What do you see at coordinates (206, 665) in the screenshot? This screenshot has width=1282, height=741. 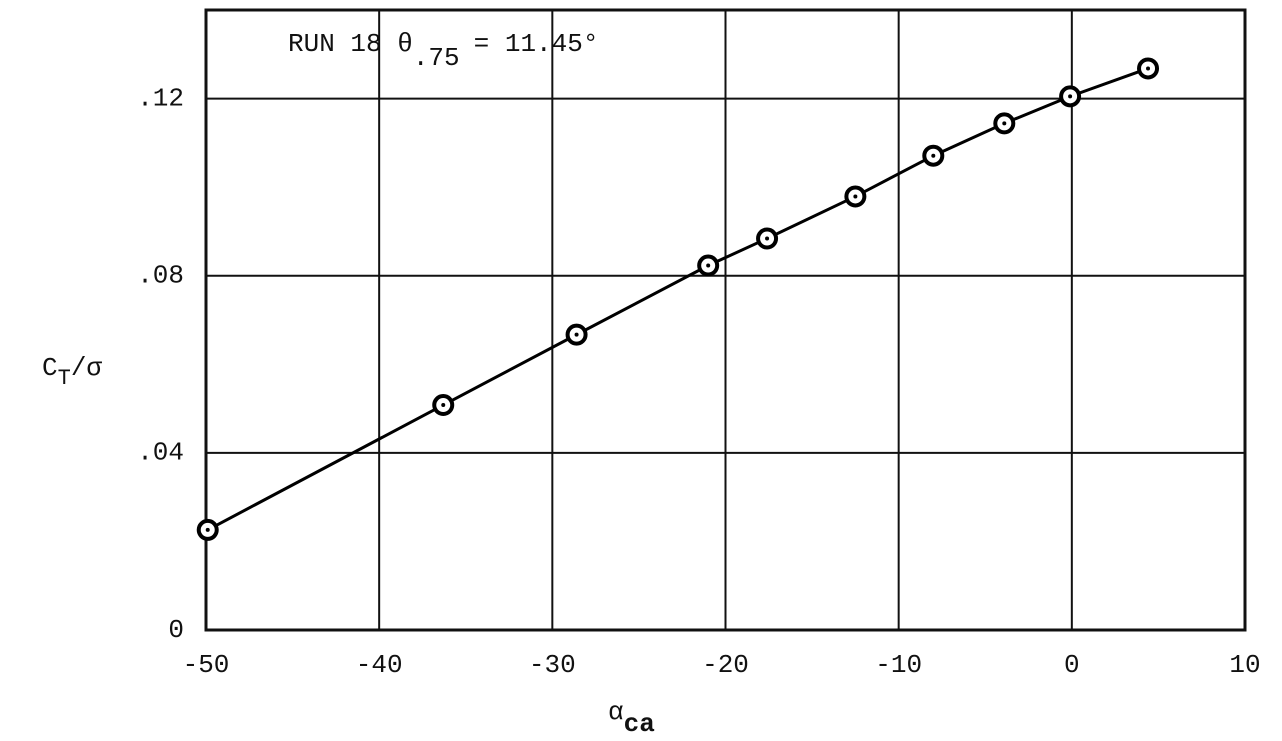 I see `x-tick-label: -50` at bounding box center [206, 665].